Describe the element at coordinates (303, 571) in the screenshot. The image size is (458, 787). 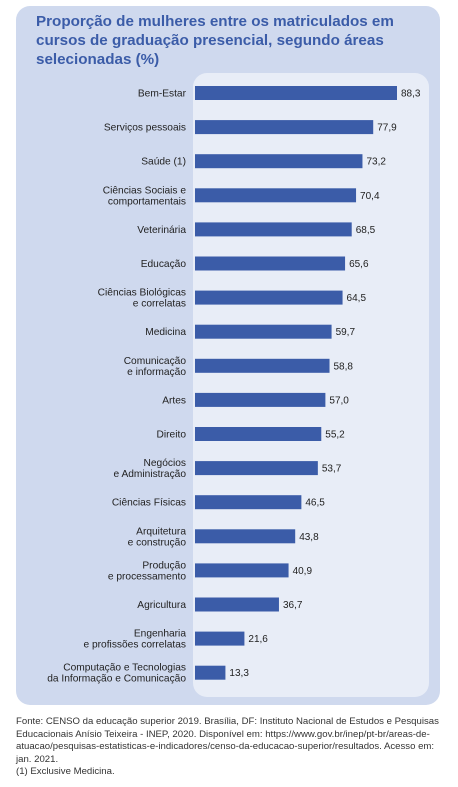
I see `bar-value-label: 40,9` at that location.